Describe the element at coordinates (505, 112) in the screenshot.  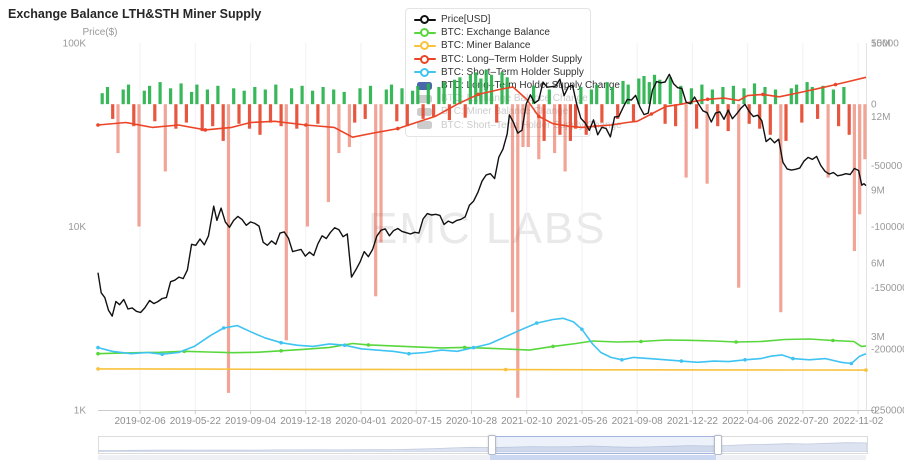
I see `legend-item-label: BTC: Miner Balance Change` at that location.